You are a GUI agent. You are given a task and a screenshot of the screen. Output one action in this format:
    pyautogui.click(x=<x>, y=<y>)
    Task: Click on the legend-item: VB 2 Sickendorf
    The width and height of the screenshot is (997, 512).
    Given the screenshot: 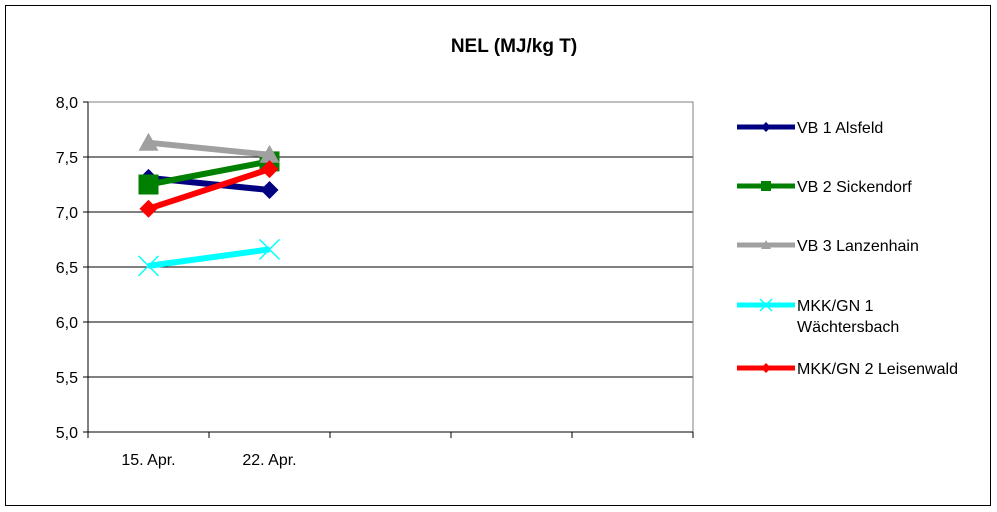 What is the action you would take?
    pyautogui.click(x=824, y=187)
    